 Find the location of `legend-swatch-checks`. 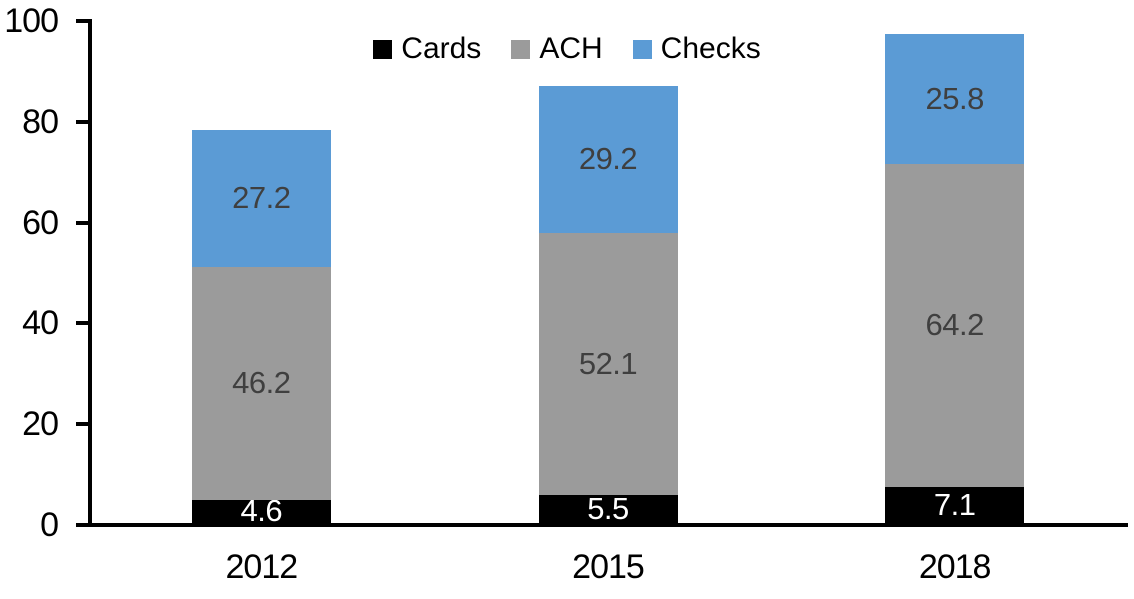

legend-swatch-checks is located at coordinates (642, 49).